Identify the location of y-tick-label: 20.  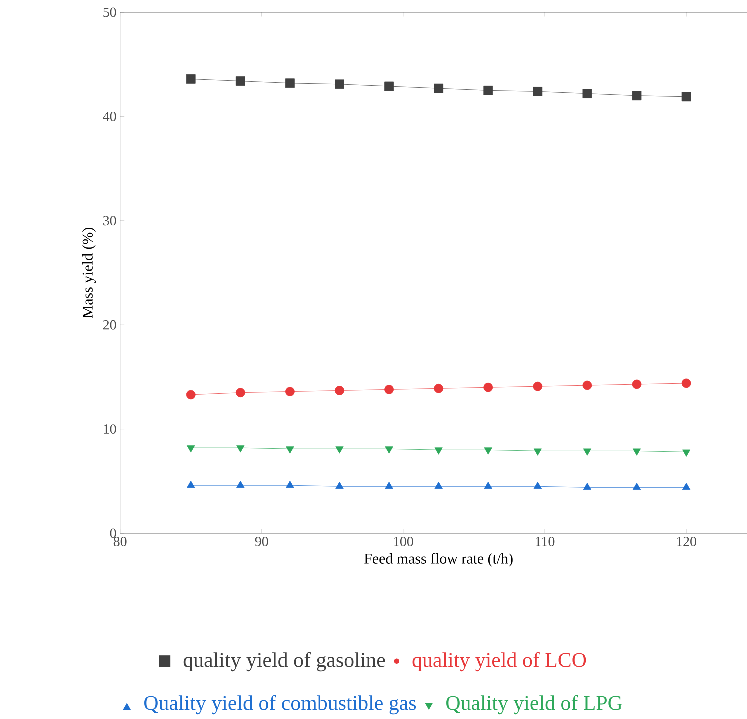
(109, 325).